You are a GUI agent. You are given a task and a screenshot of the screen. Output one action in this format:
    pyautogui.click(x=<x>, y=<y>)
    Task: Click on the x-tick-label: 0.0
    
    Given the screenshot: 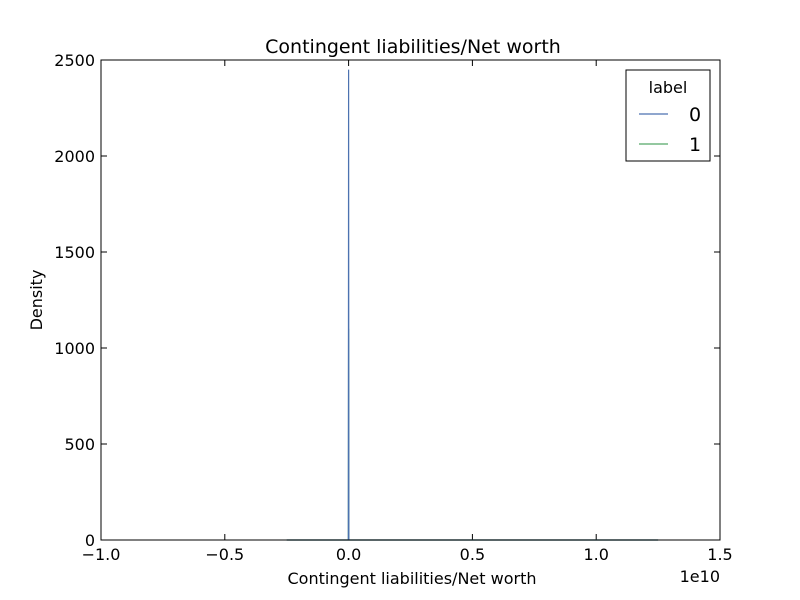 What is the action you would take?
    pyautogui.click(x=348, y=554)
    